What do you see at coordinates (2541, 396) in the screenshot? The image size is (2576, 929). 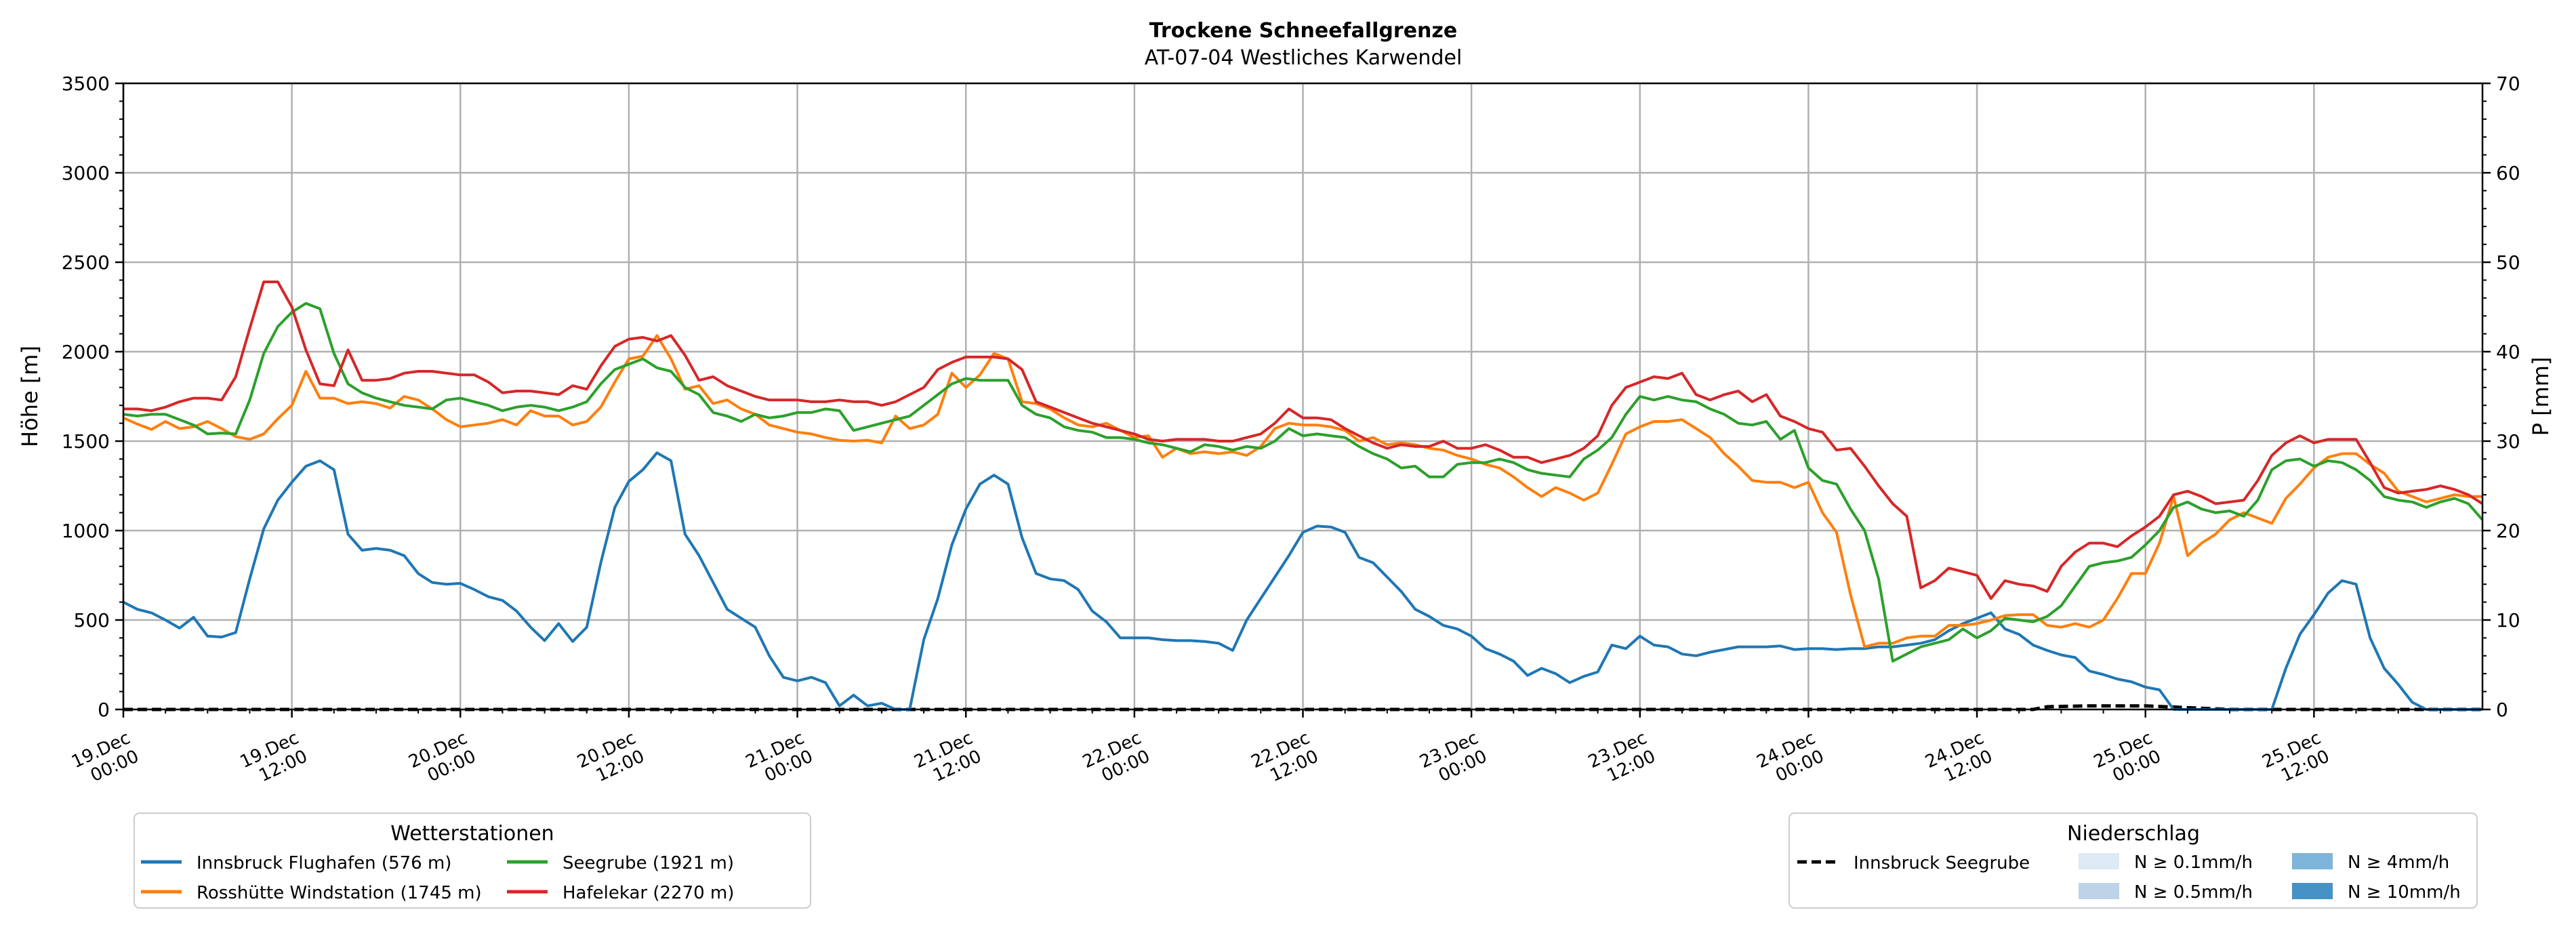 I see `y2-axis-label: P [mm]` at bounding box center [2541, 396].